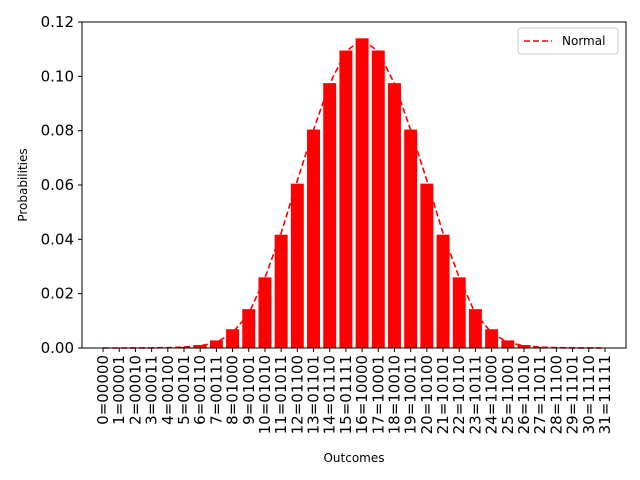 Image resolution: width=640 pixels, height=480 pixels. I want to click on x-tick-label-10: 10=01010, so click(265, 394).